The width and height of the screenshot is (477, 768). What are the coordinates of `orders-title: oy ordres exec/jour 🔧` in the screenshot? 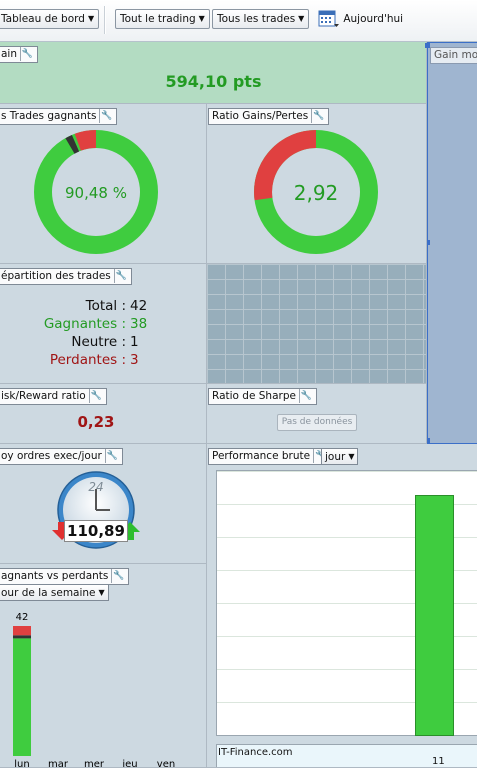 It's located at (61, 456).